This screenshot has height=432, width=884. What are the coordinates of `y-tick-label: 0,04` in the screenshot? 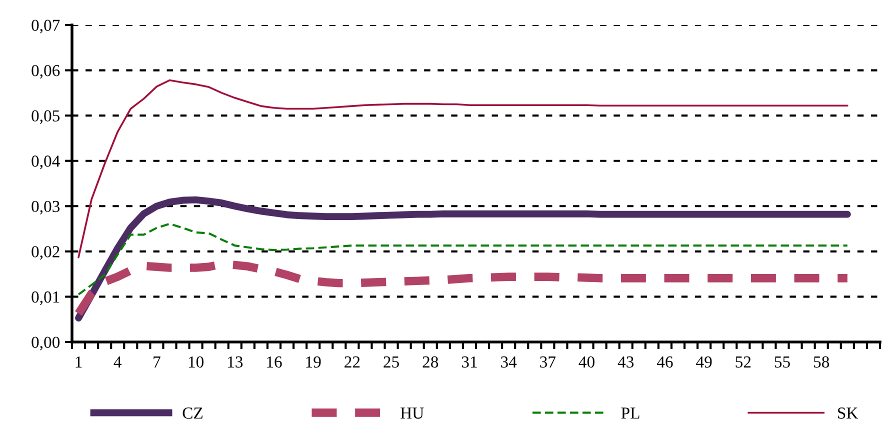 It's located at (46, 163).